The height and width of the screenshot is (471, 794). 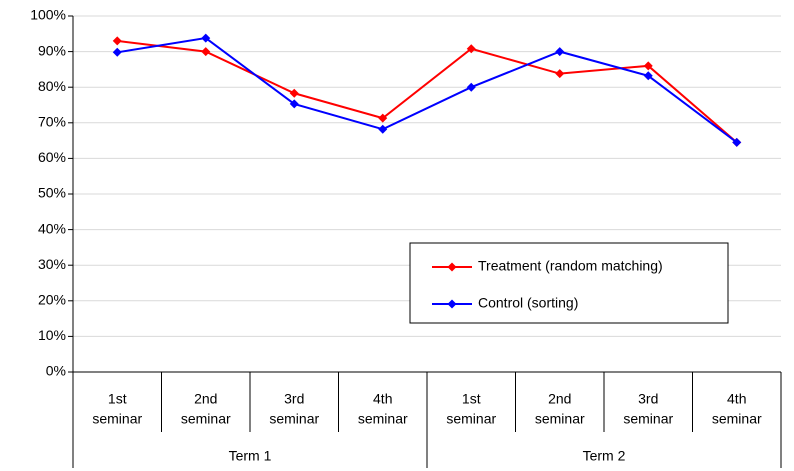 I want to click on legend-box, so click(x=569, y=283).